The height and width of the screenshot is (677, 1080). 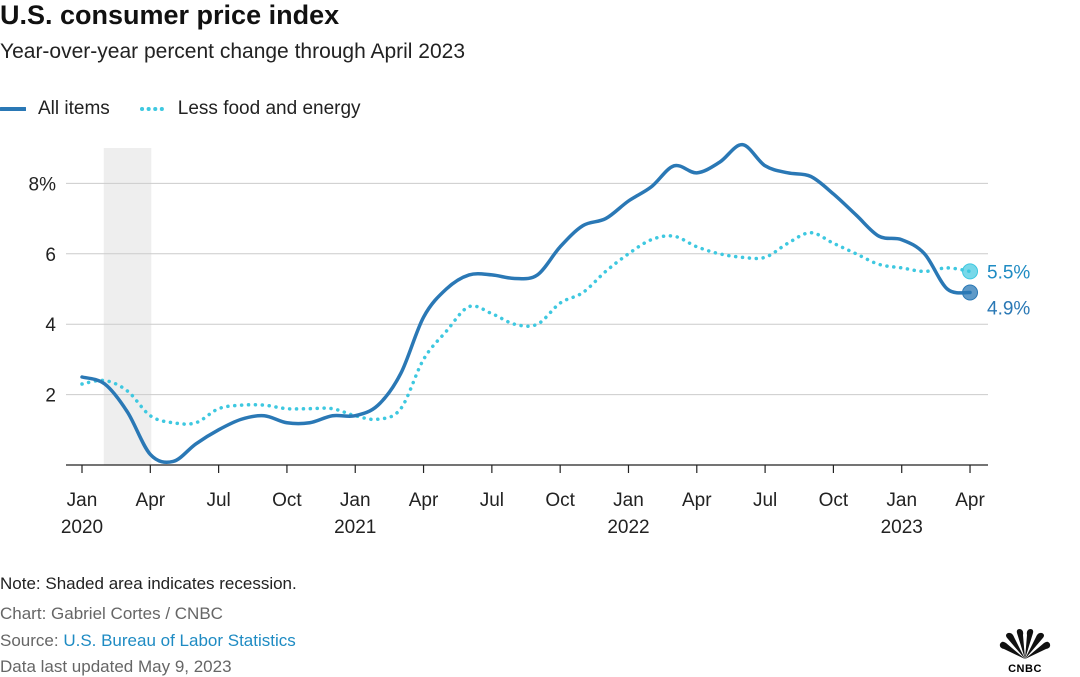 I want to click on legend: All items Less food and energy, so click(x=195, y=109).